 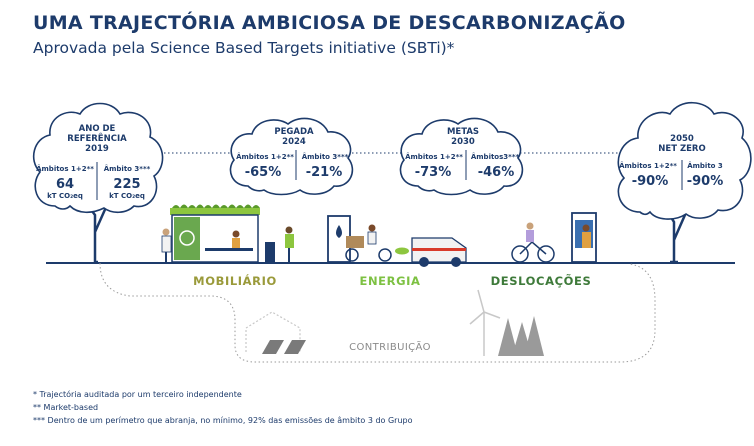 I want to click on category-energy: ENERGIA, so click(x=389, y=281).